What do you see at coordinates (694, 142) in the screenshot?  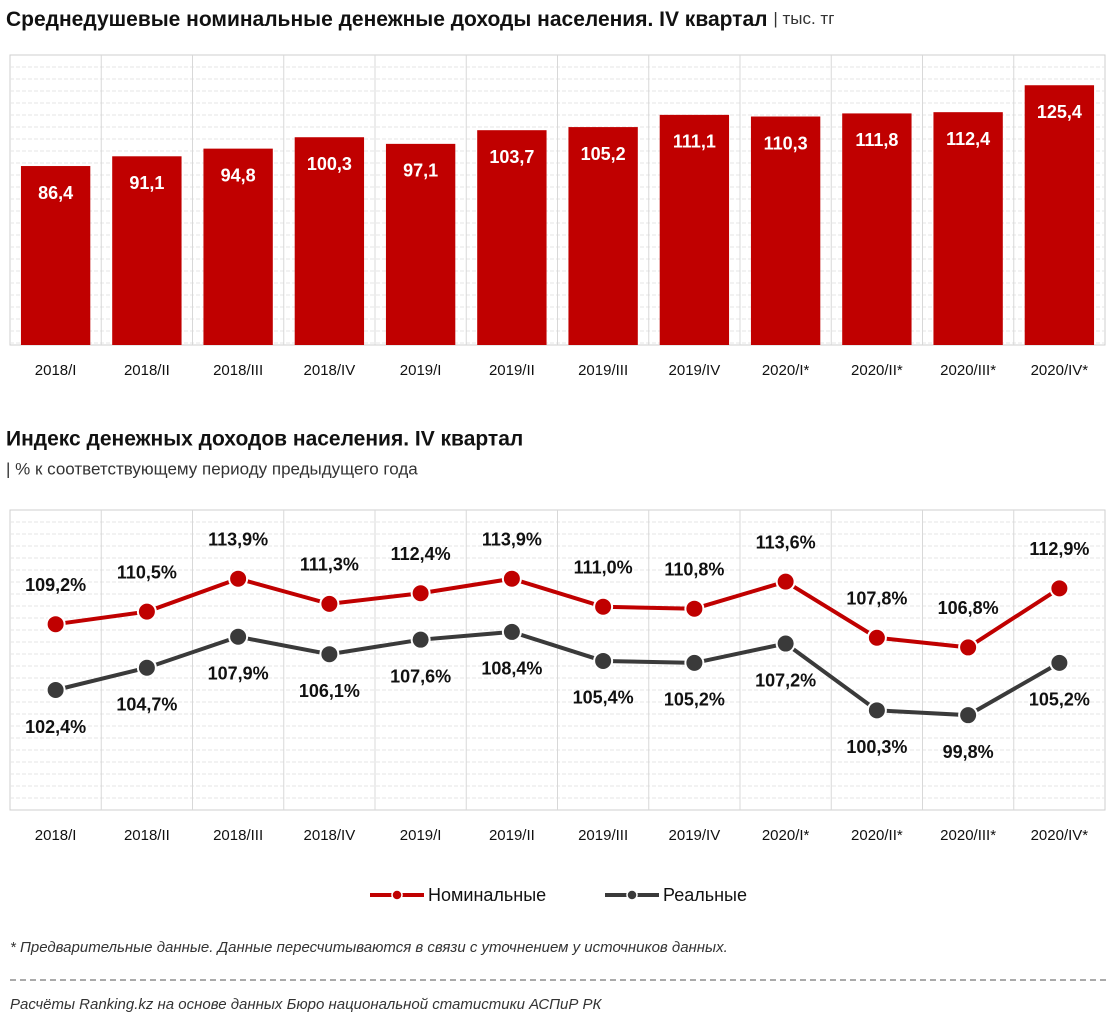 I see `data-label: 111,1` at bounding box center [694, 142].